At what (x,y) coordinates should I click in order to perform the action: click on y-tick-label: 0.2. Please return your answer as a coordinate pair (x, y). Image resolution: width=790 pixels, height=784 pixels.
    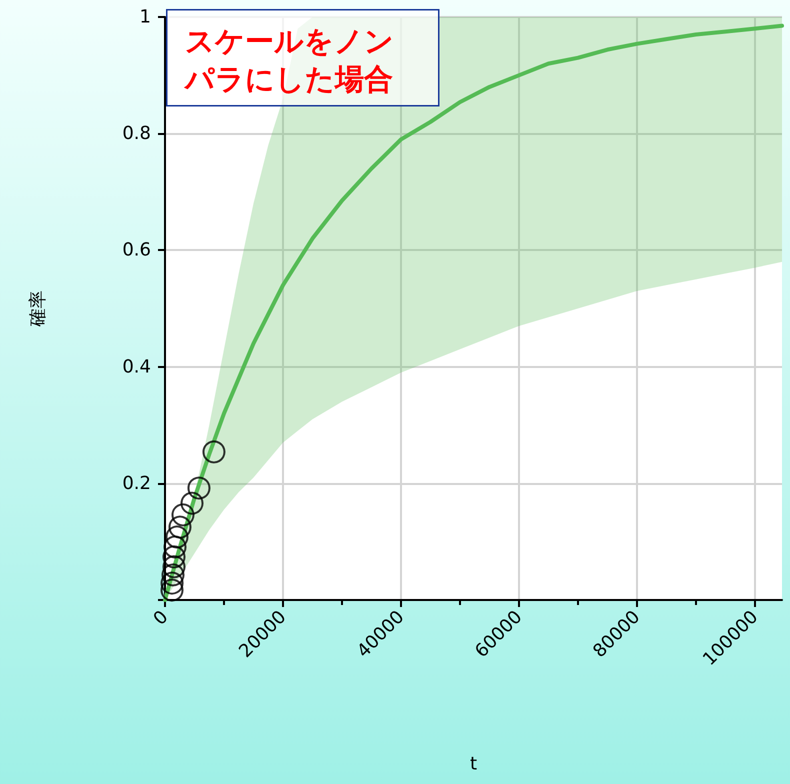
    Looking at the image, I should click on (136, 483).